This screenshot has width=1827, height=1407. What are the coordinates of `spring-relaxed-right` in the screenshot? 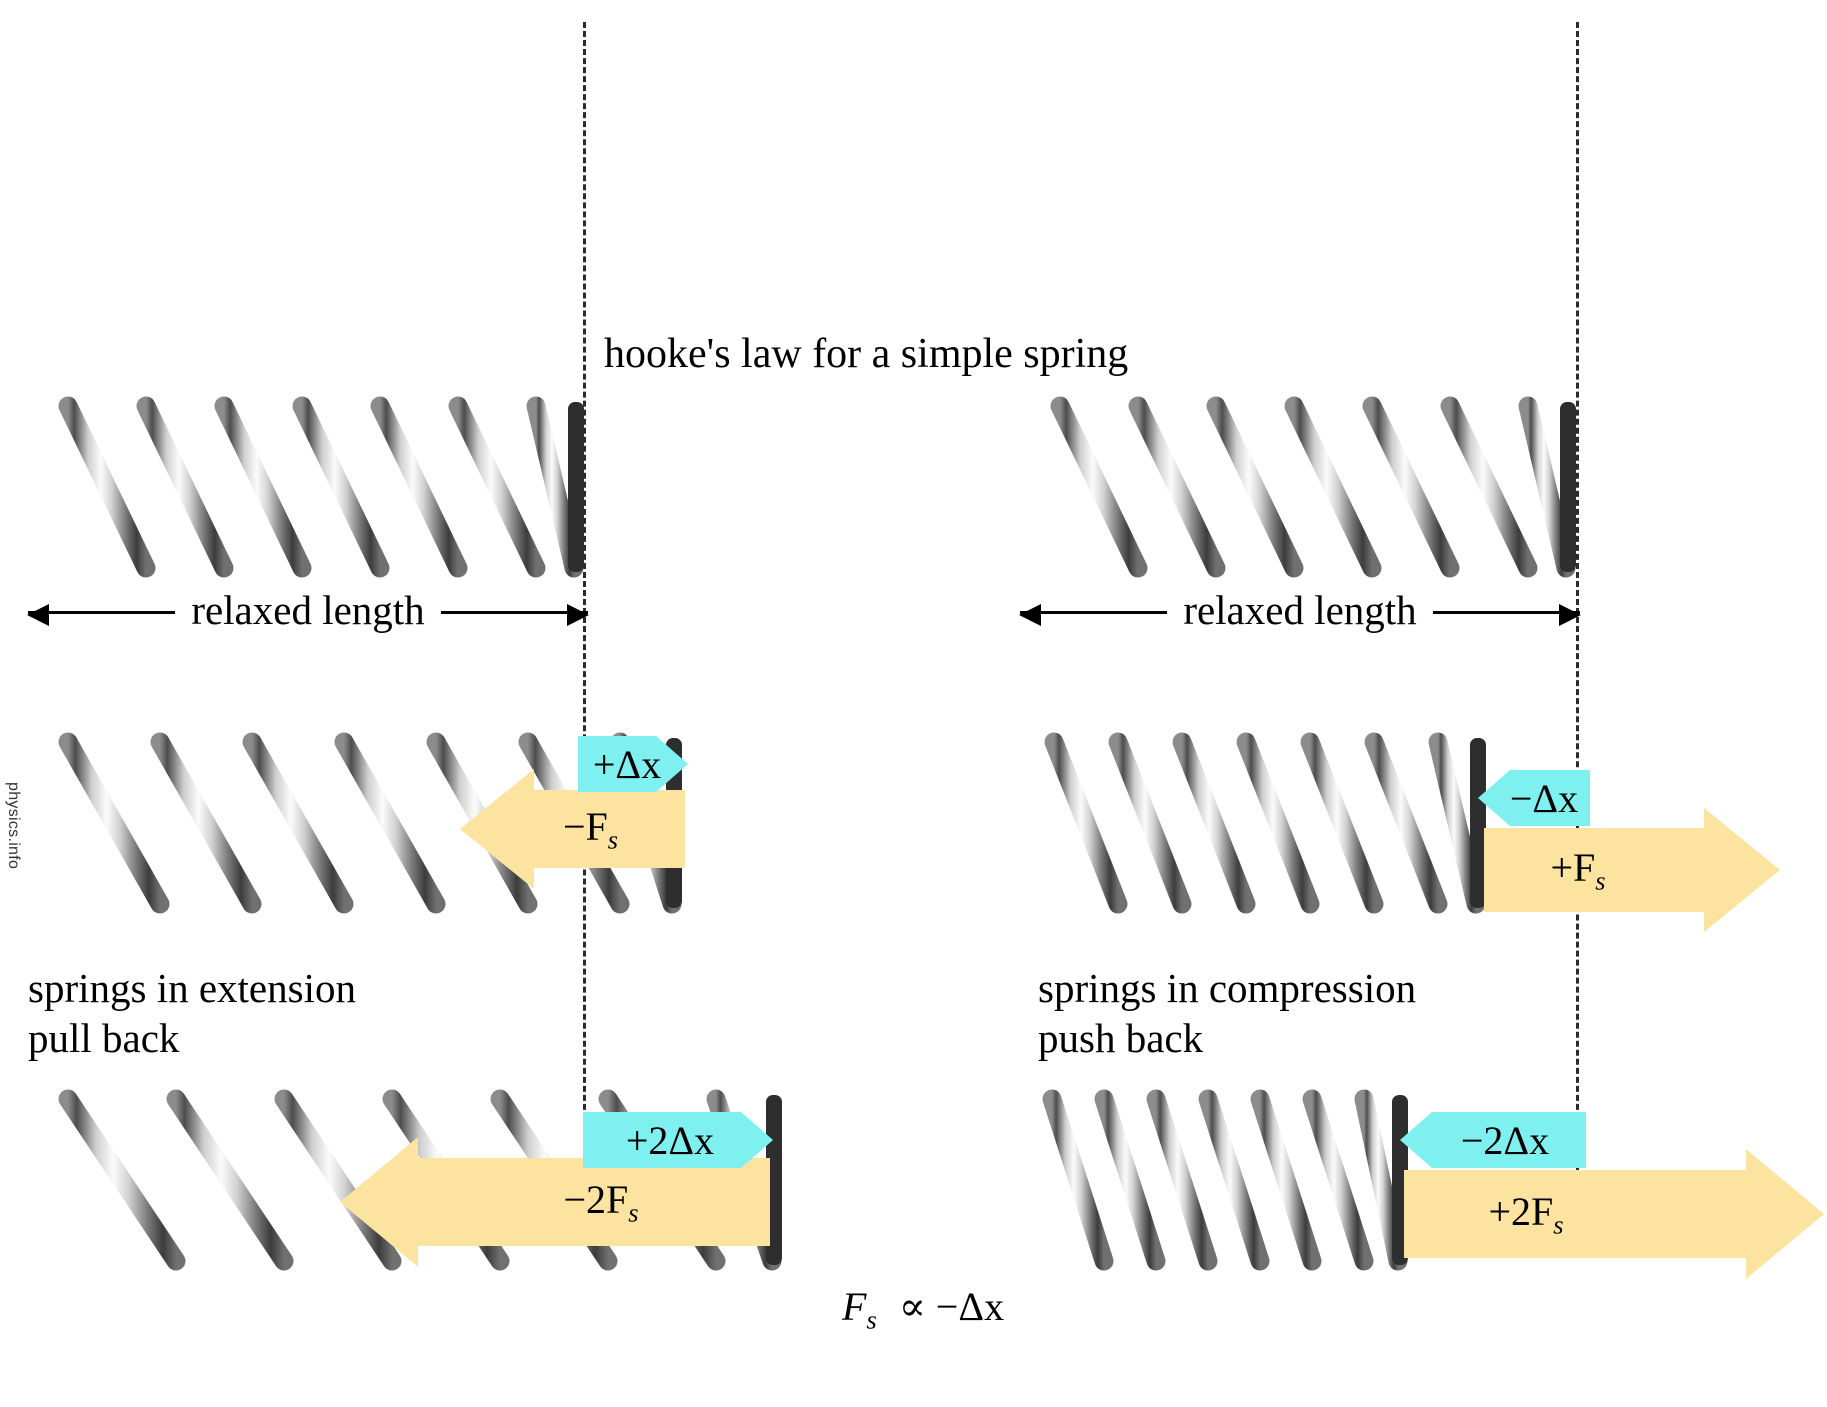 It's located at (1300, 487).